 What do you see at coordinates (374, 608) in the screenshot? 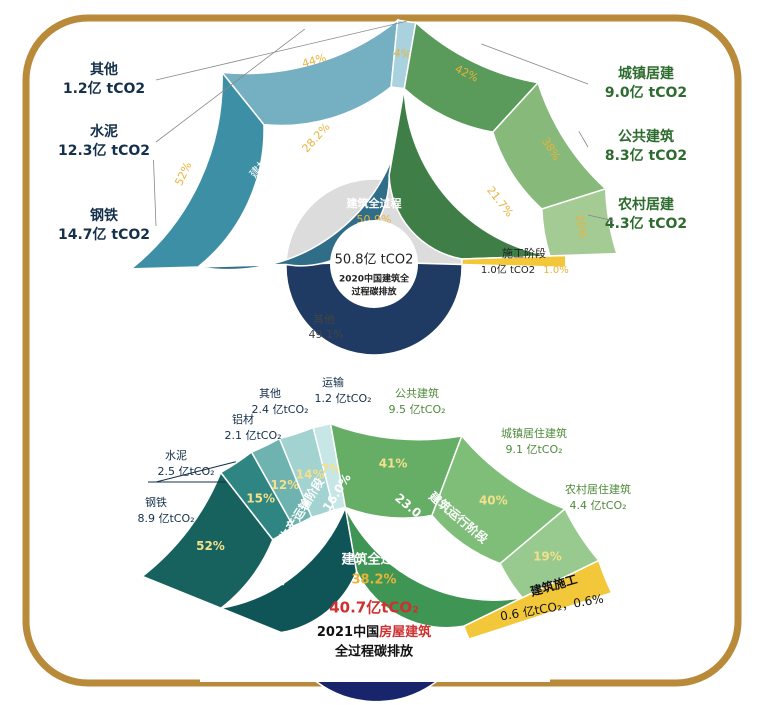
I see `center-total: 40.7亿tCO₂` at bounding box center [374, 608].